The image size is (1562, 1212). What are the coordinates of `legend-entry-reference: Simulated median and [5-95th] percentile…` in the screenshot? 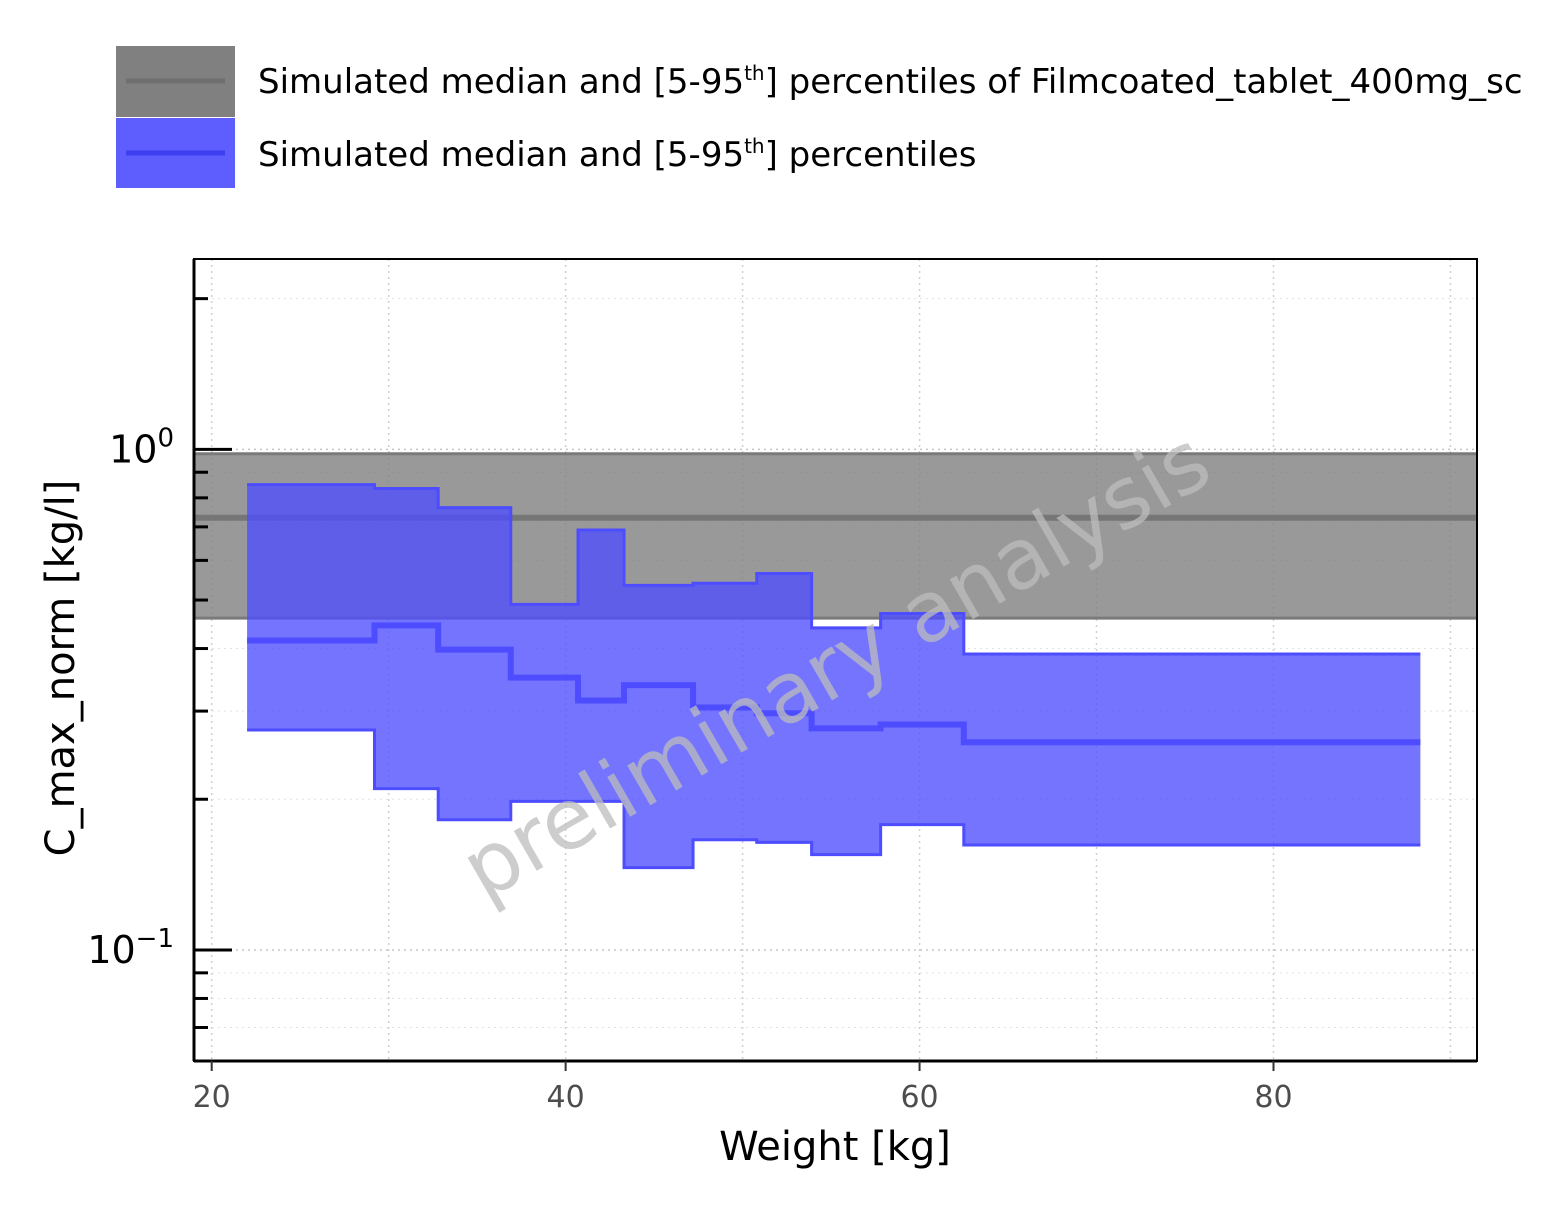 It's located at (819, 81).